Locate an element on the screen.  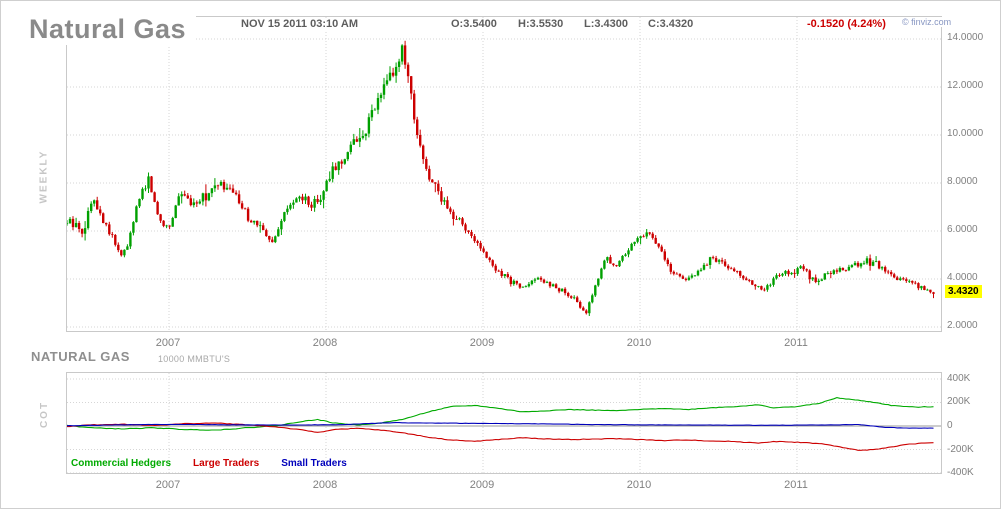
price-year-label: 2011 is located at coordinates (796, 343).